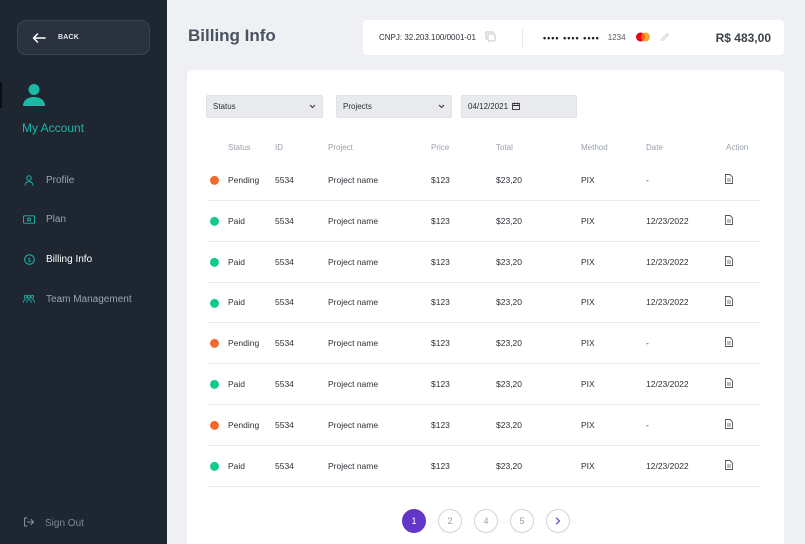 Image resolution: width=805 pixels, height=544 pixels. What do you see at coordinates (1, 95) in the screenshot?
I see `active-marker` at bounding box center [1, 95].